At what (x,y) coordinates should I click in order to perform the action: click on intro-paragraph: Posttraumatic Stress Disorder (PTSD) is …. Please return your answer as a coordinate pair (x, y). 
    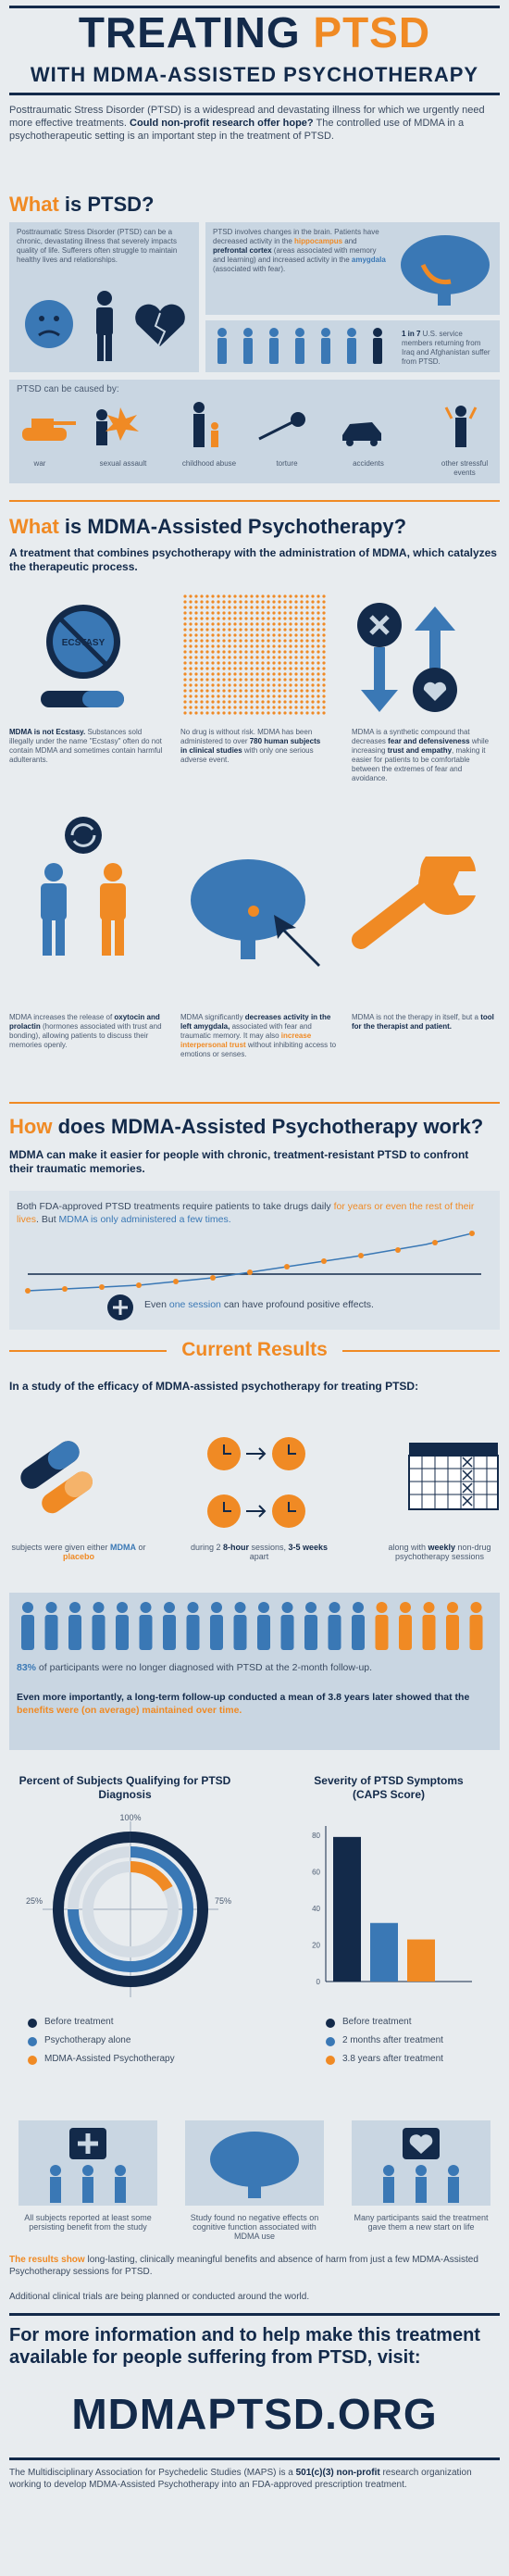
    Looking at the image, I should click on (254, 124).